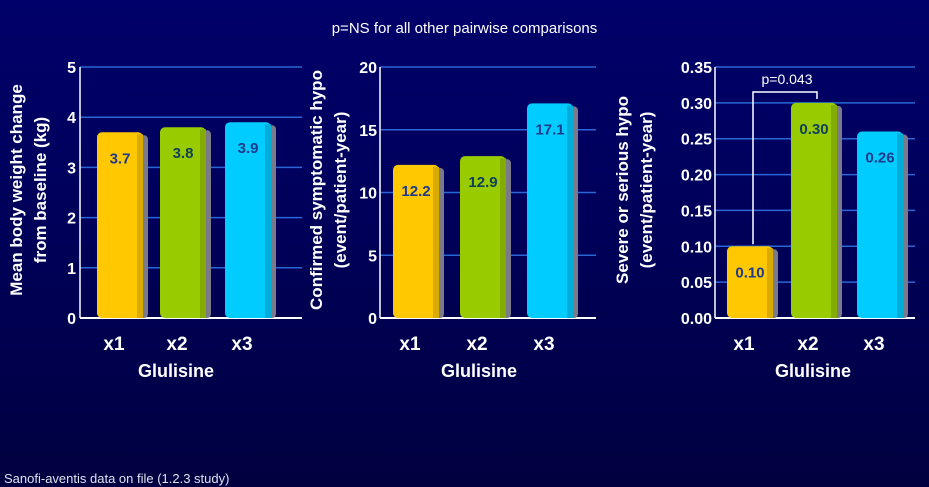 This screenshot has width=929, height=487. Describe the element at coordinates (316, 190) in the screenshot. I see `y-axis-title: Confirmed symptomatic hypo` at that location.